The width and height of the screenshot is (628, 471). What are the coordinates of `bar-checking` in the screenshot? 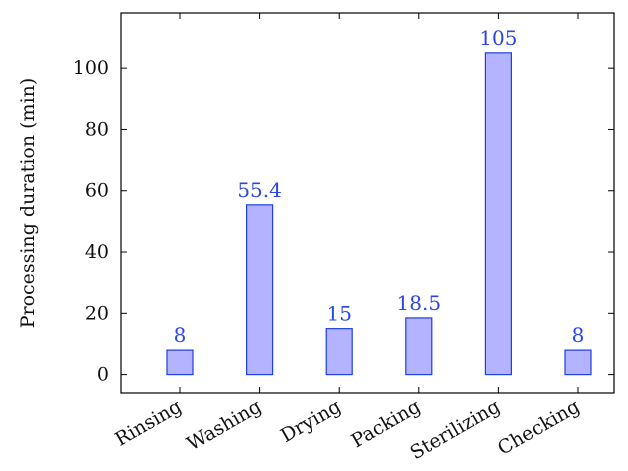 It's located at (578, 362).